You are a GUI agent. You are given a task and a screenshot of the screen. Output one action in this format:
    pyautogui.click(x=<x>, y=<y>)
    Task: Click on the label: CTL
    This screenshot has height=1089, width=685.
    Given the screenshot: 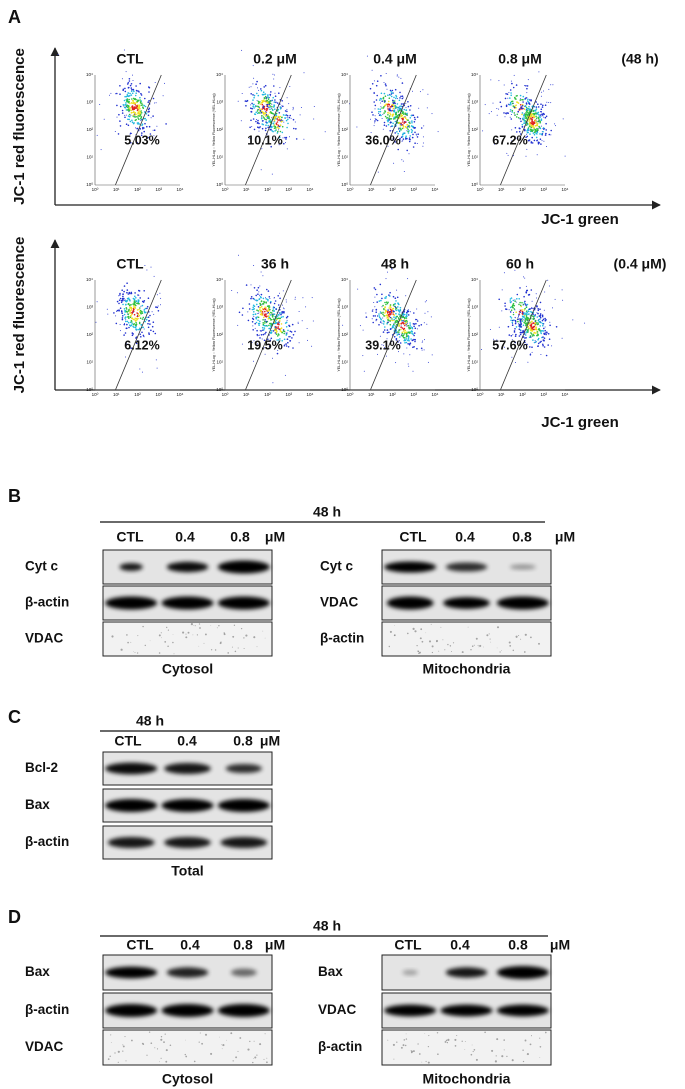 What is the action you would take?
    pyautogui.click(x=130, y=264)
    